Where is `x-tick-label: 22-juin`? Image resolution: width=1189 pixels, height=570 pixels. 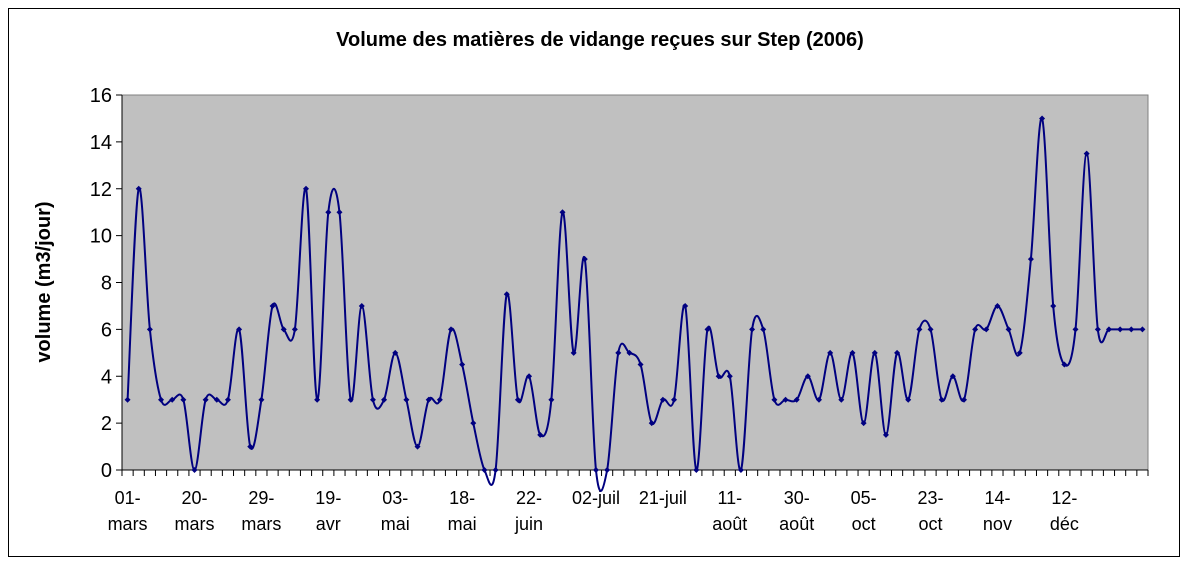 x-tick-label: 22-juin is located at coordinates (528, 511).